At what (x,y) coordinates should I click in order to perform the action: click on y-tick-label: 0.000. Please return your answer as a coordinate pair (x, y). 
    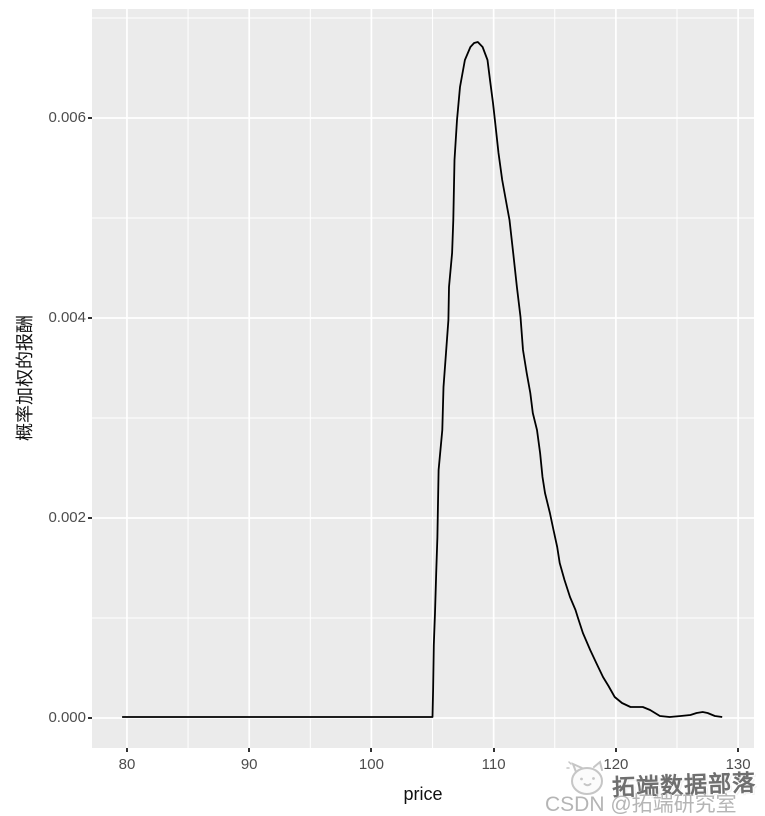
    Looking at the image, I should click on (67, 717).